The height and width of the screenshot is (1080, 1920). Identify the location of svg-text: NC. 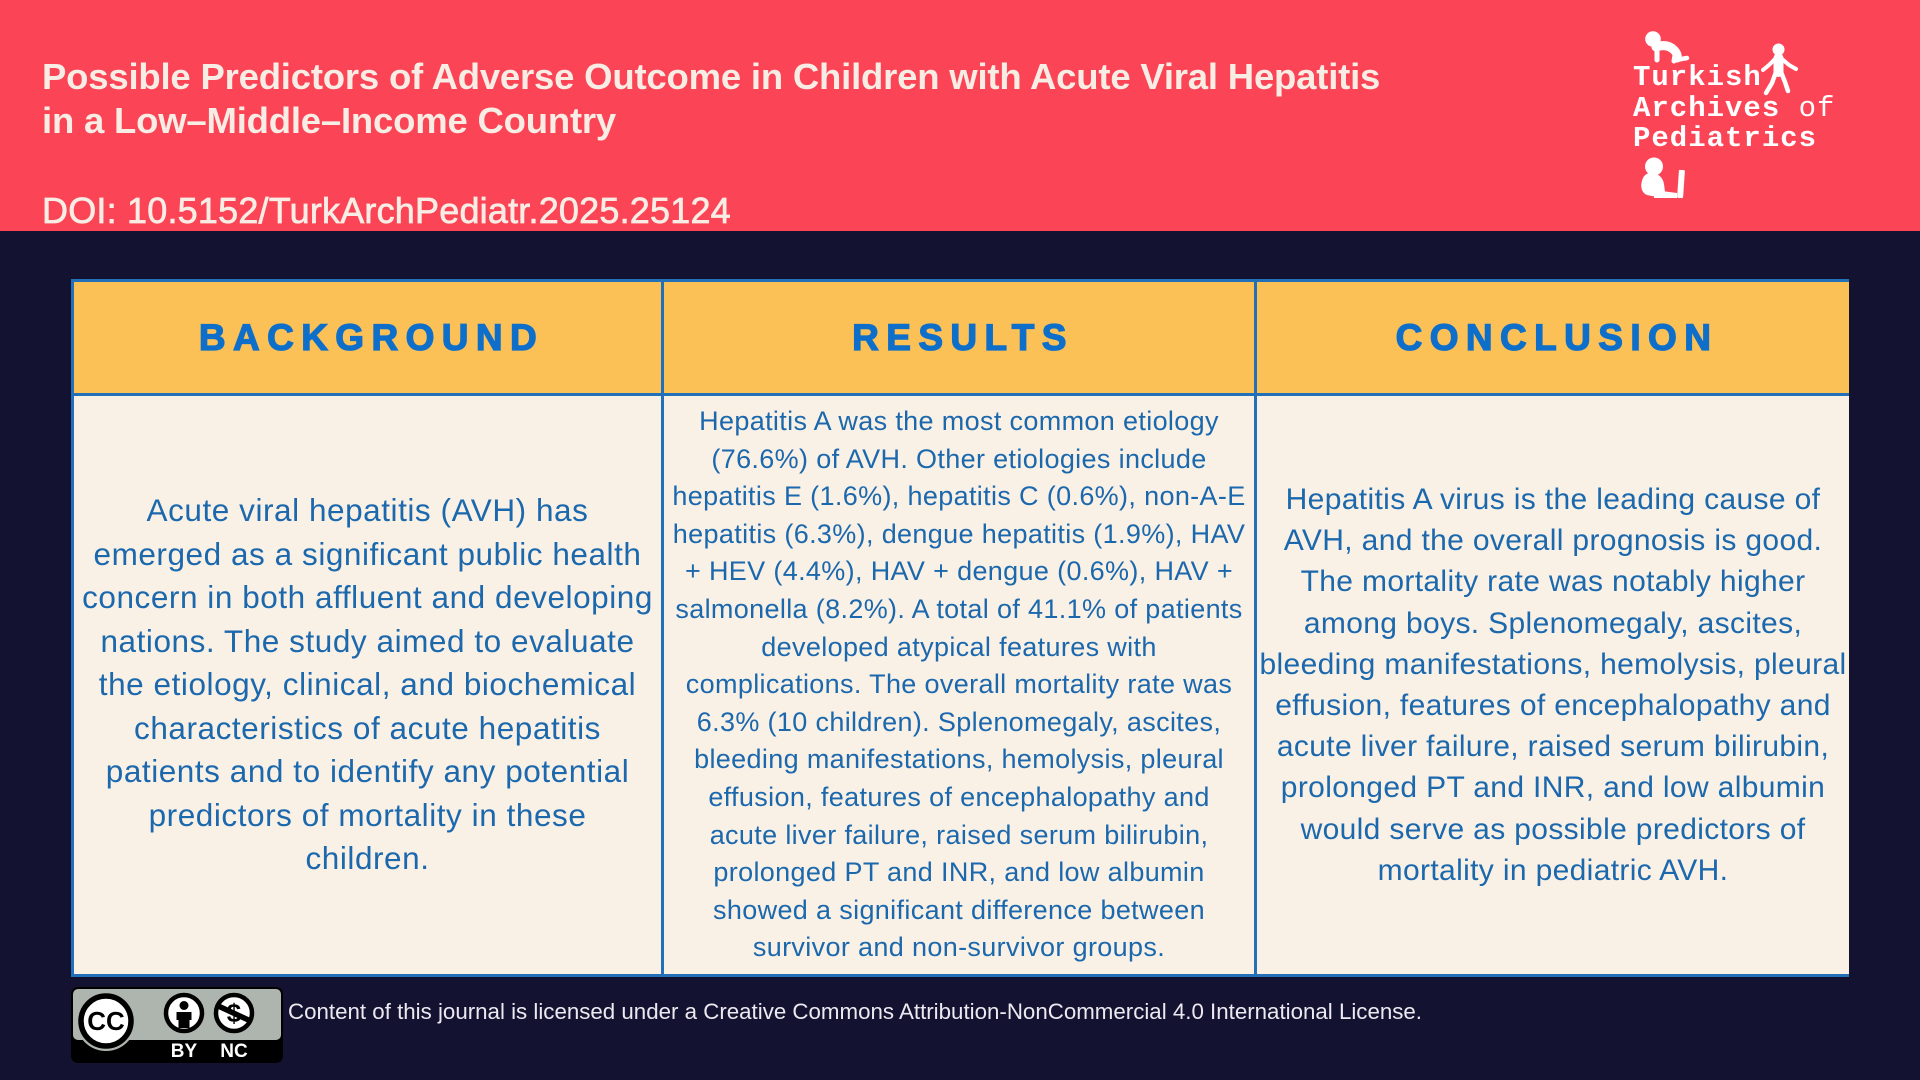
(234, 1051).